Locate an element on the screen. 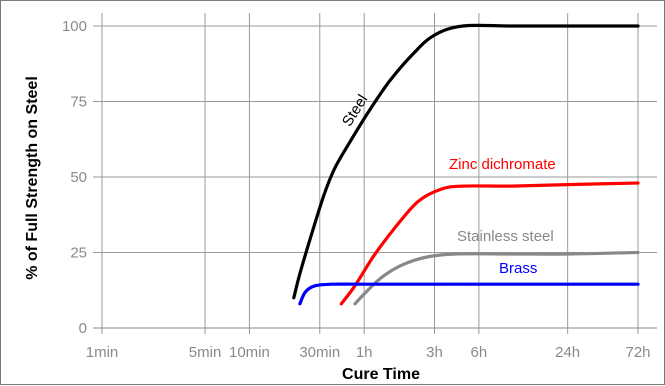 Image resolution: width=665 pixels, height=386 pixels. series-line-stainless-steel is located at coordinates (496, 278).